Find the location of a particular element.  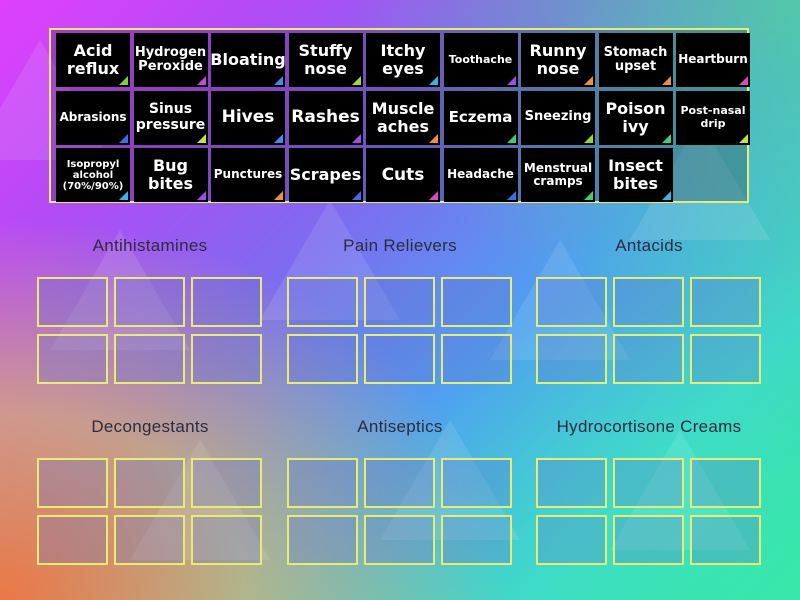

word-tile: Punctures is located at coordinates (248, 175).